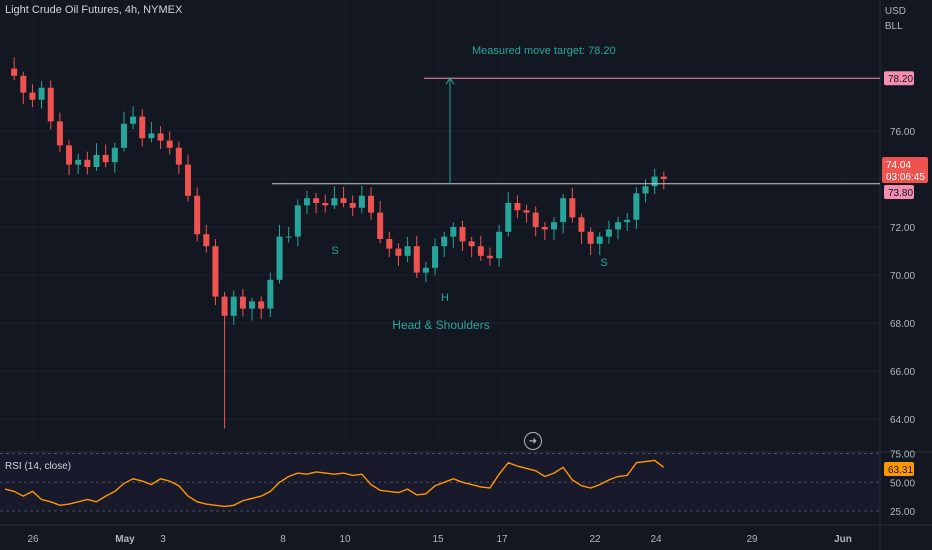  I want to click on target-tag-bg, so click(899, 78).